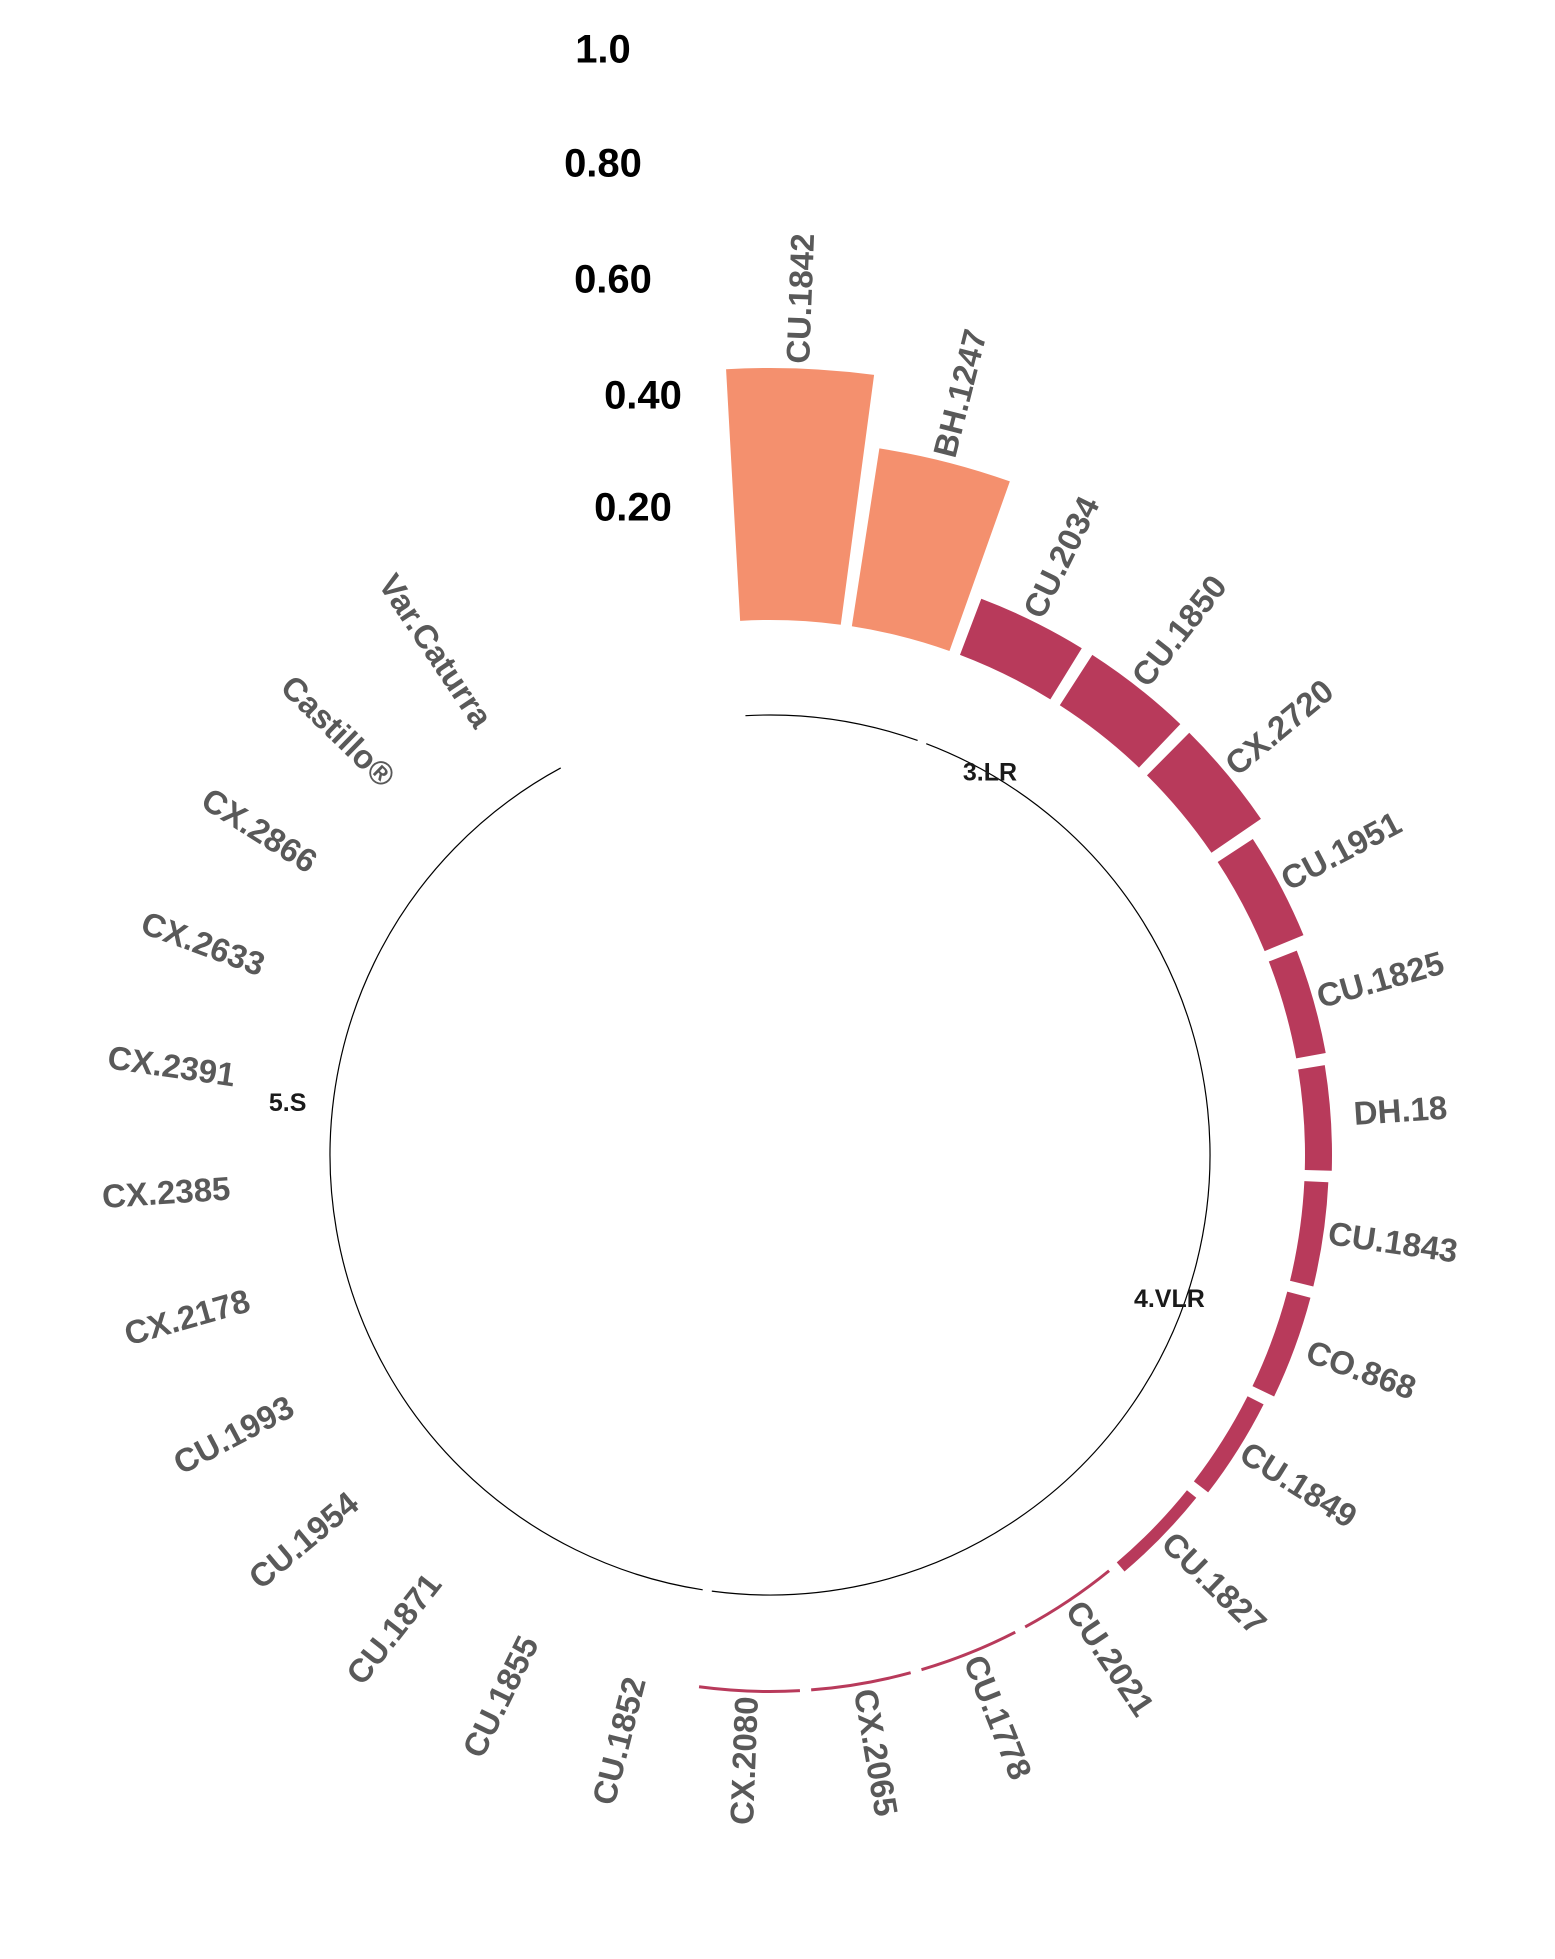 Image resolution: width=1555 pixels, height=1959 pixels. Describe the element at coordinates (831, 728) in the screenshot. I see `group-arc-3-lr` at that location.